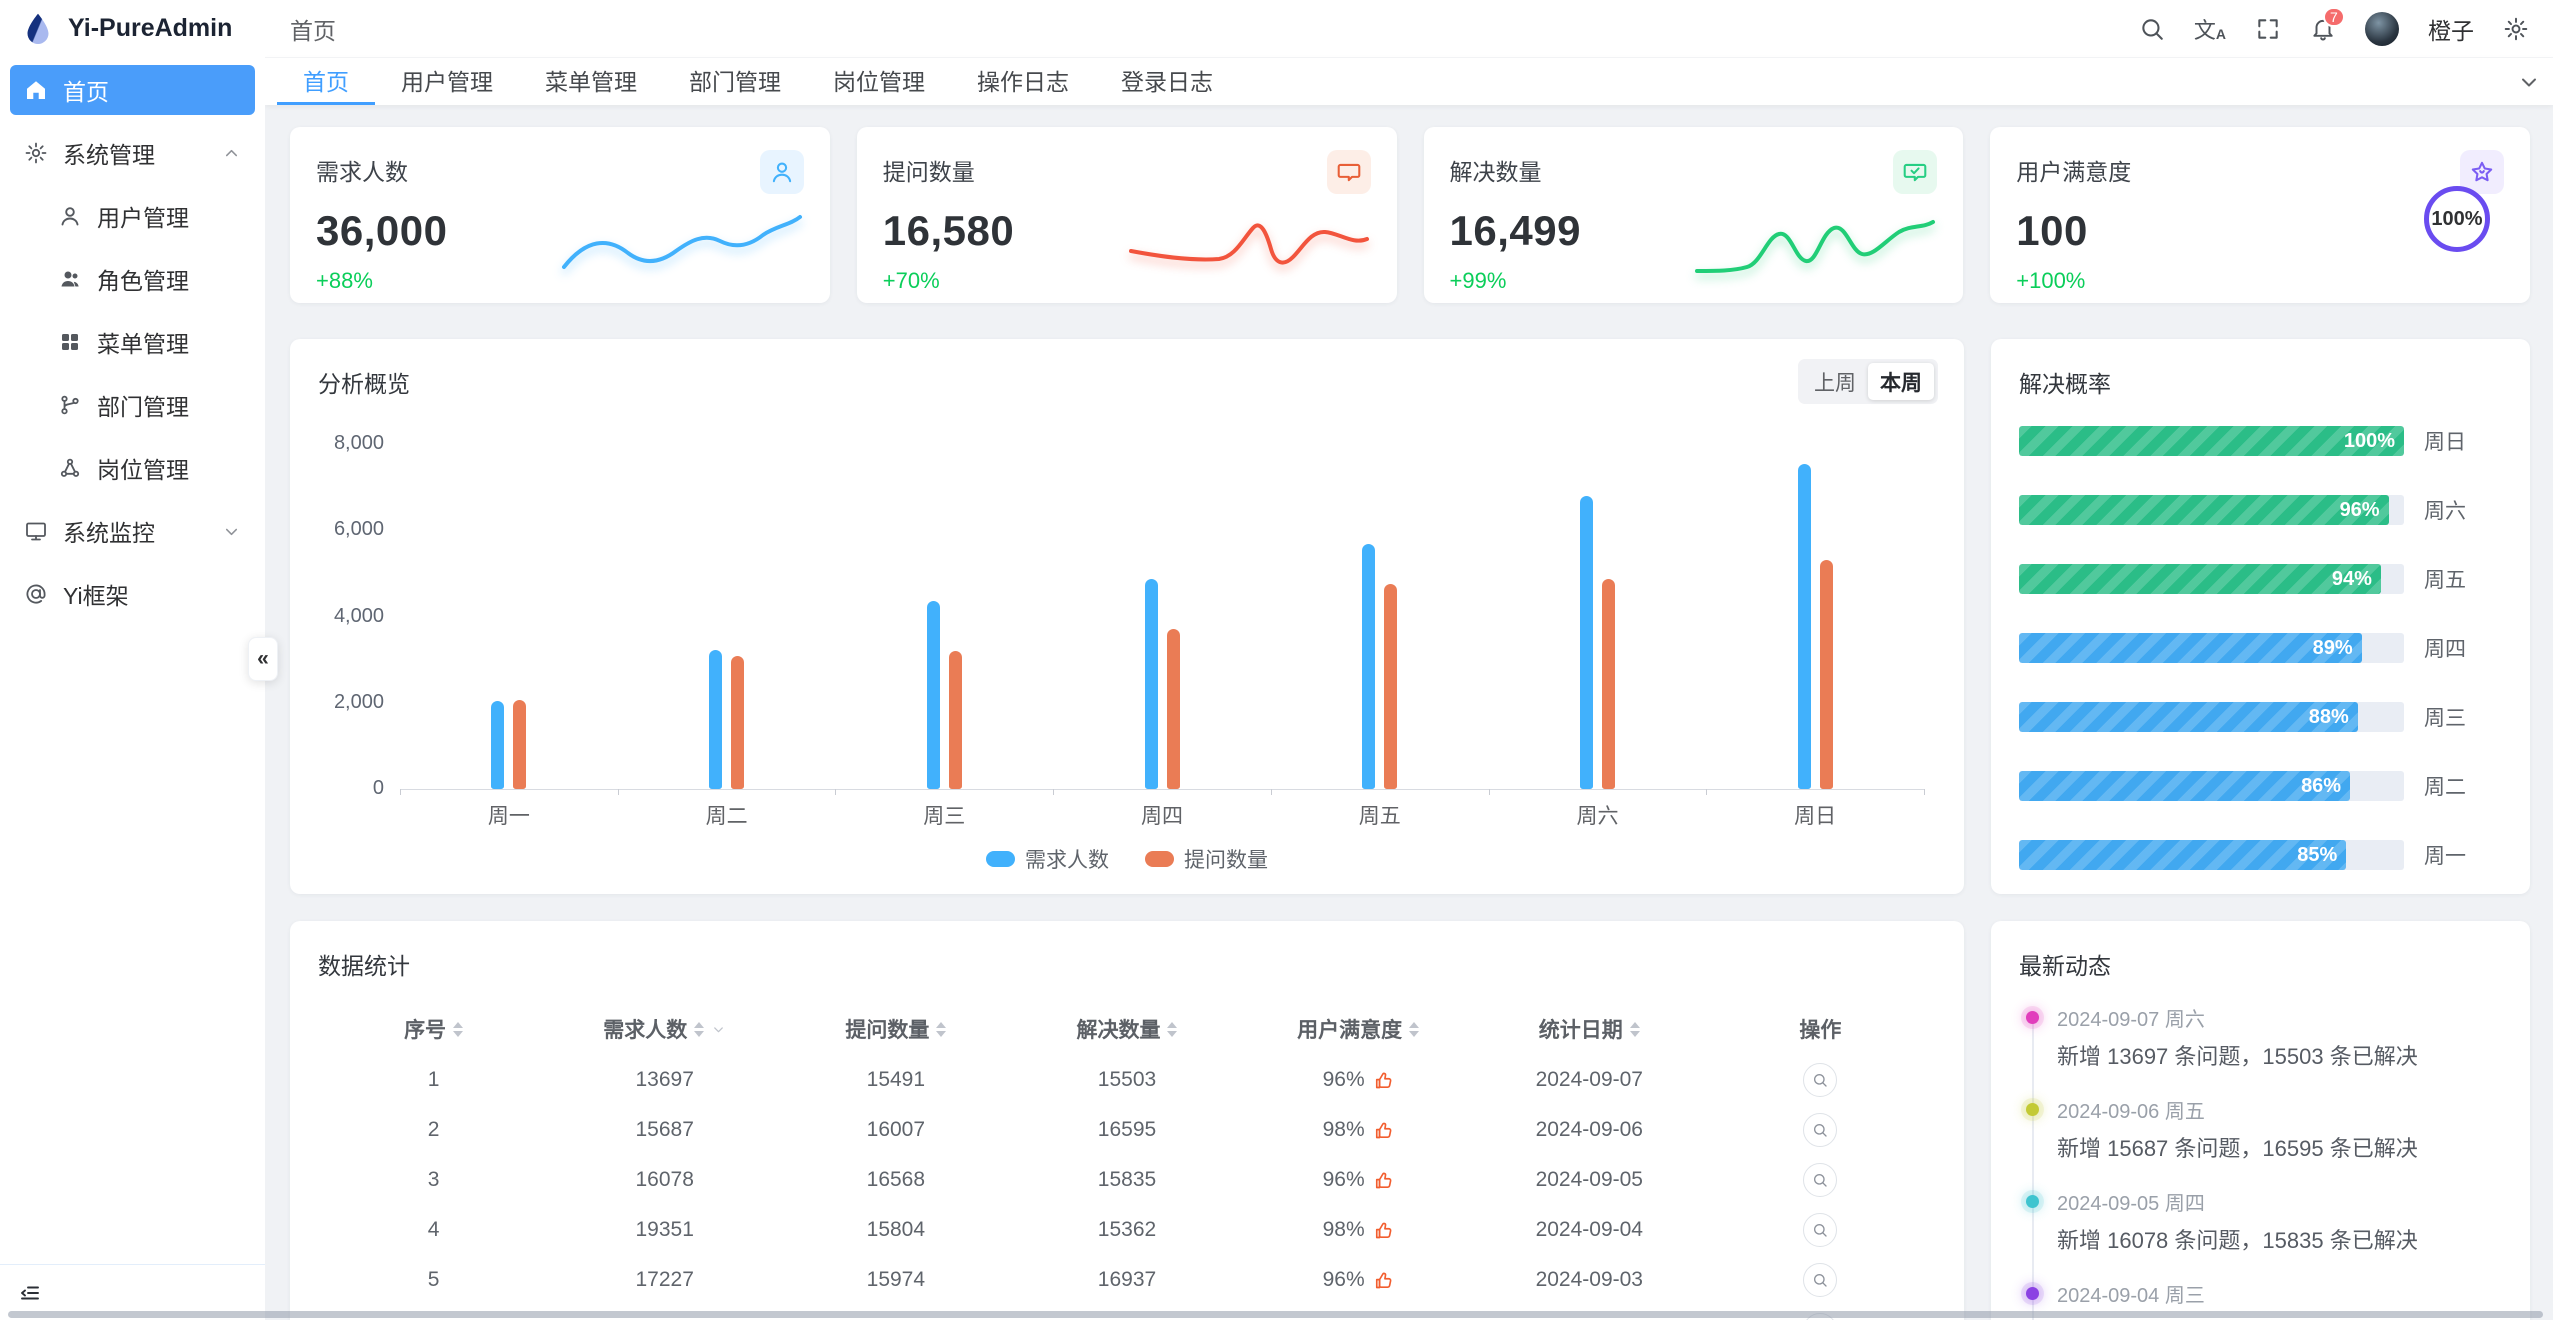 The image size is (2553, 1320). Describe the element at coordinates (1478, 280) in the screenshot. I see `stat-card-delta: +99%` at that location.